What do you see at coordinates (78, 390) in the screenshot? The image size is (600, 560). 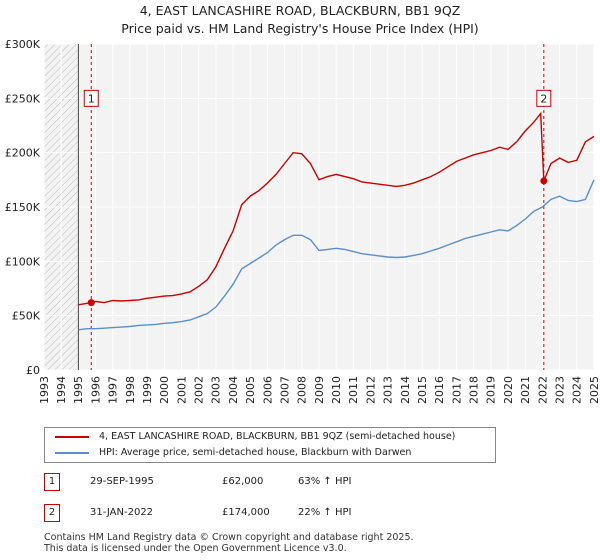 I see `x-tick-label: 1995` at bounding box center [78, 390].